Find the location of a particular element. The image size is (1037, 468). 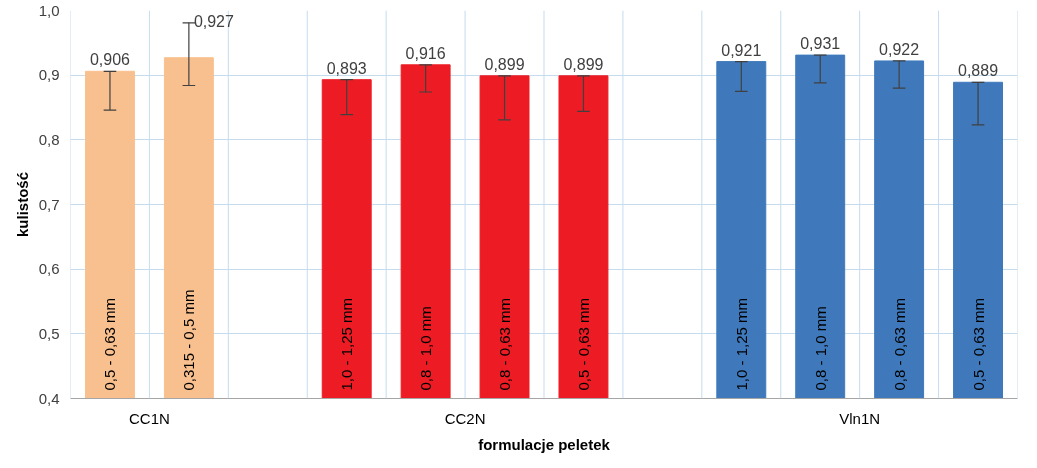

data-label: 0,889 is located at coordinates (978, 71).